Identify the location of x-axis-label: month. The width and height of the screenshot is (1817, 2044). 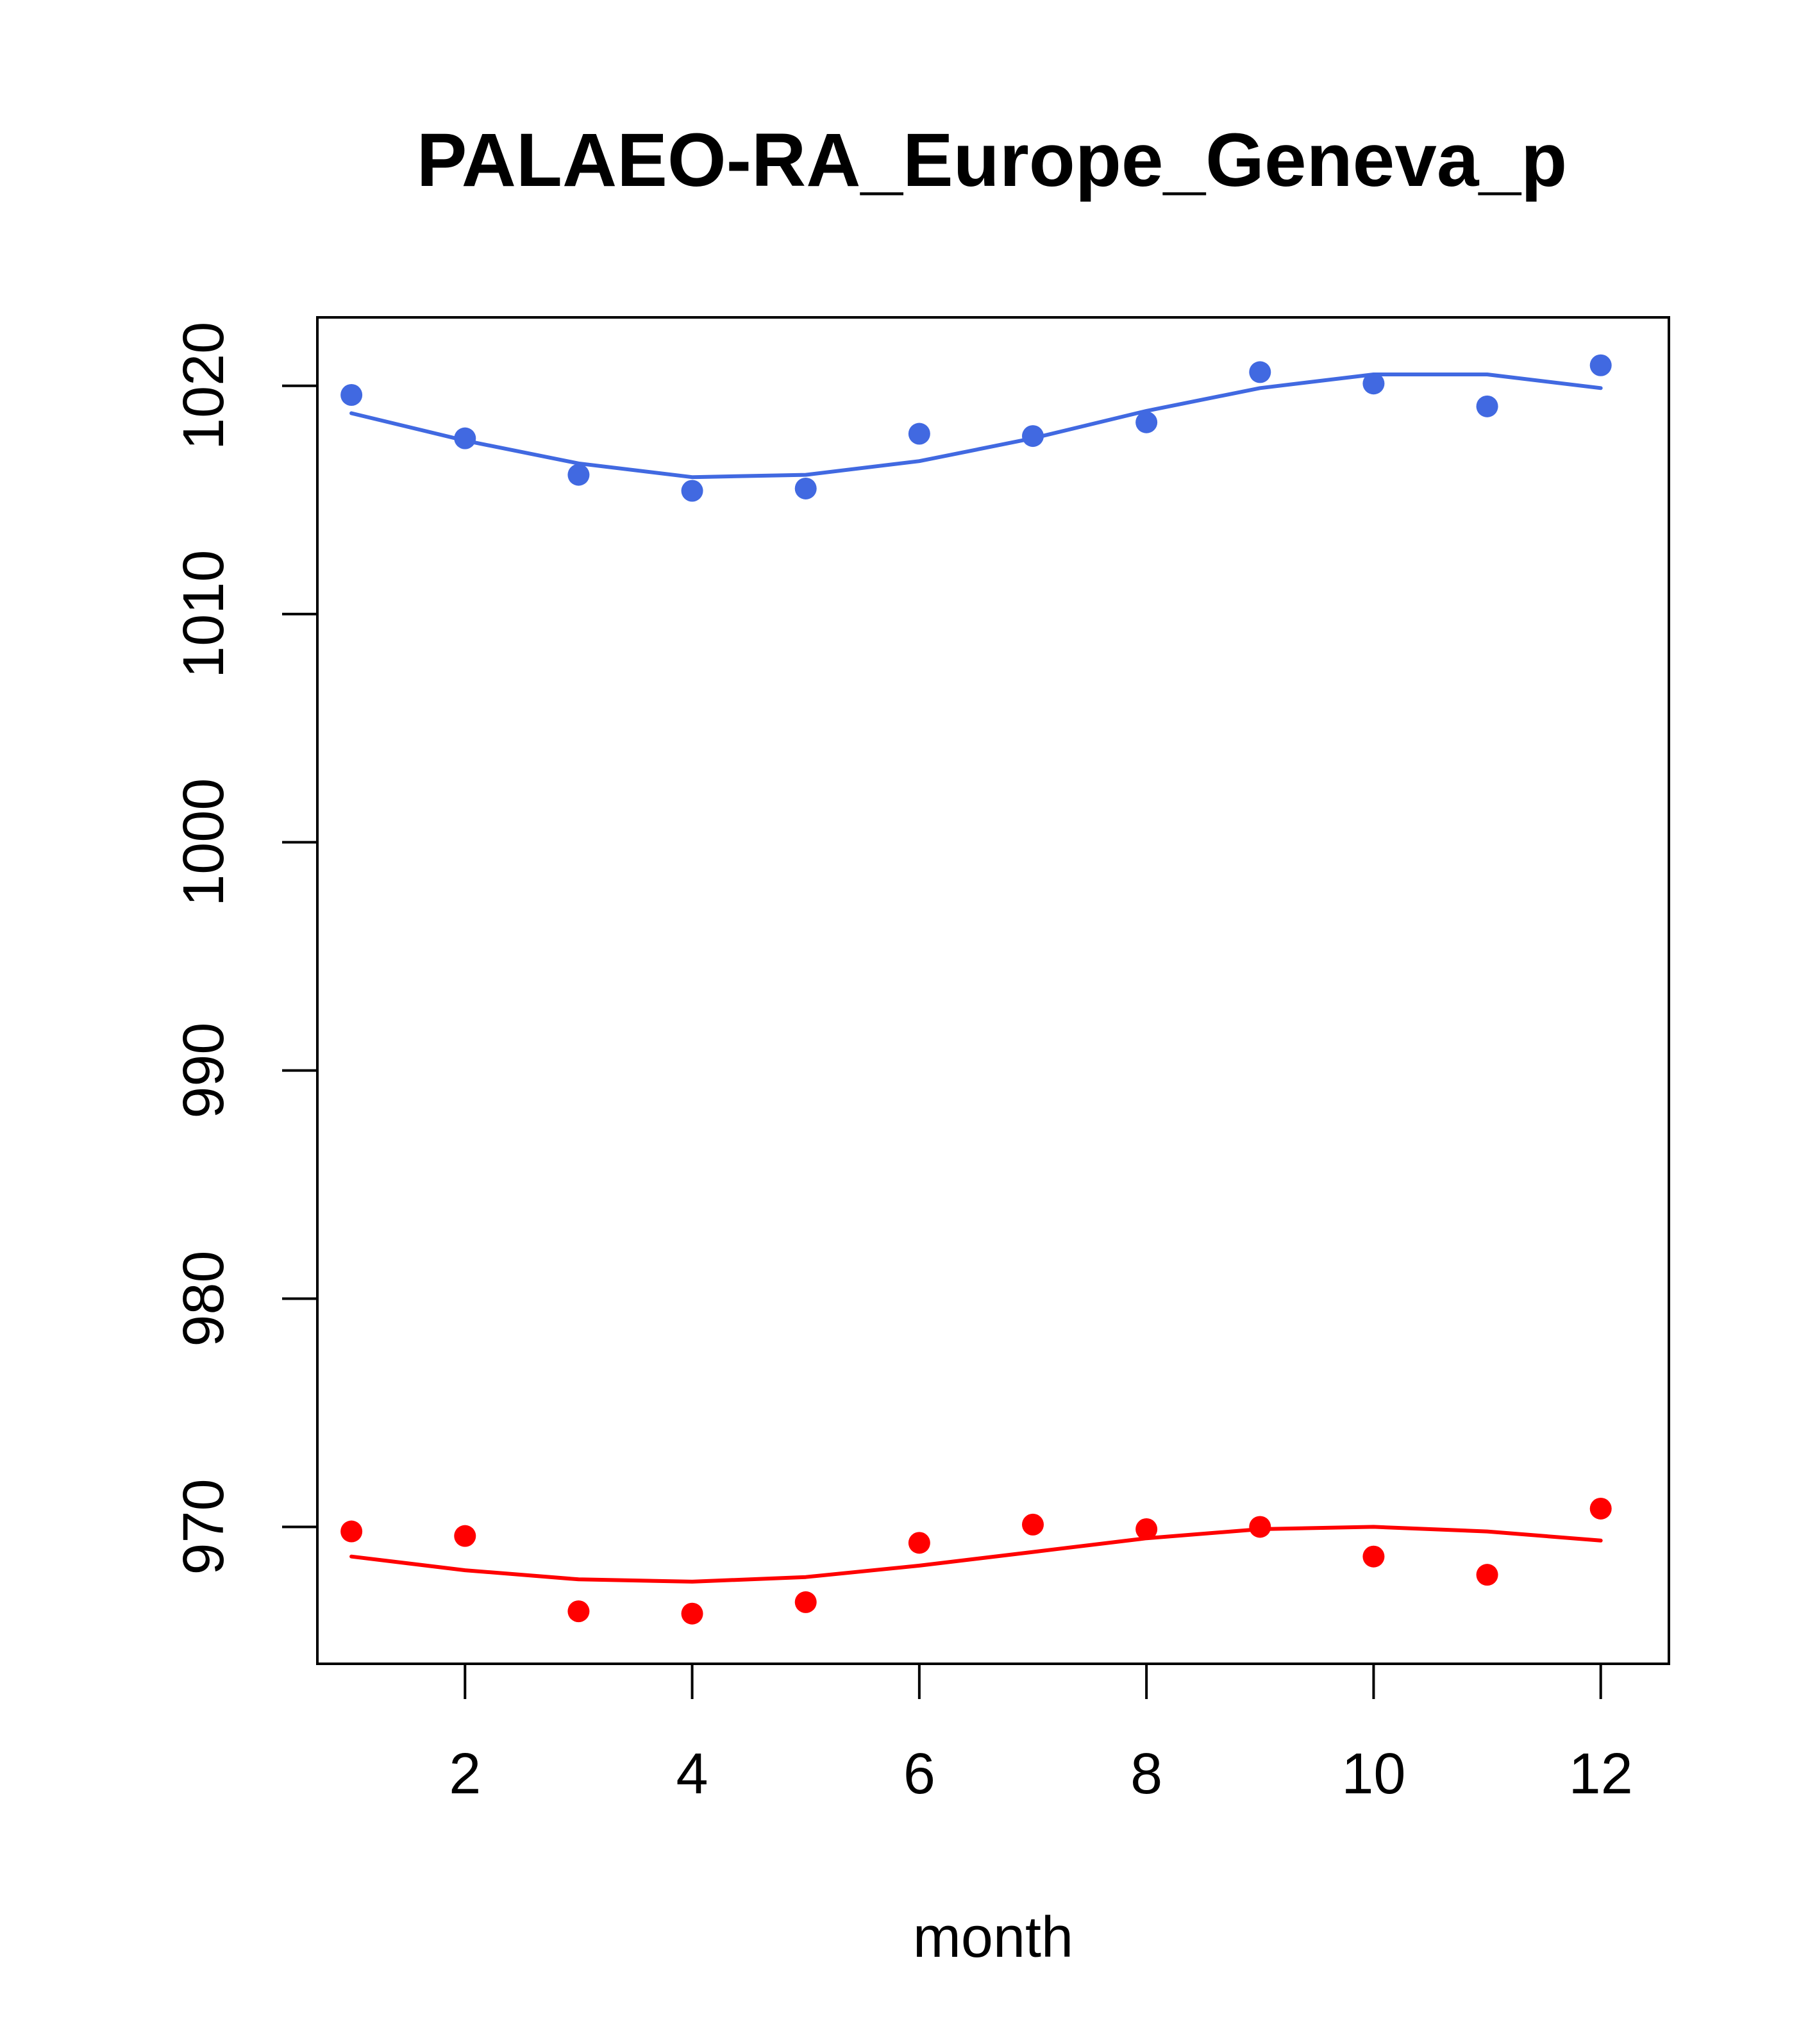
(993, 1938).